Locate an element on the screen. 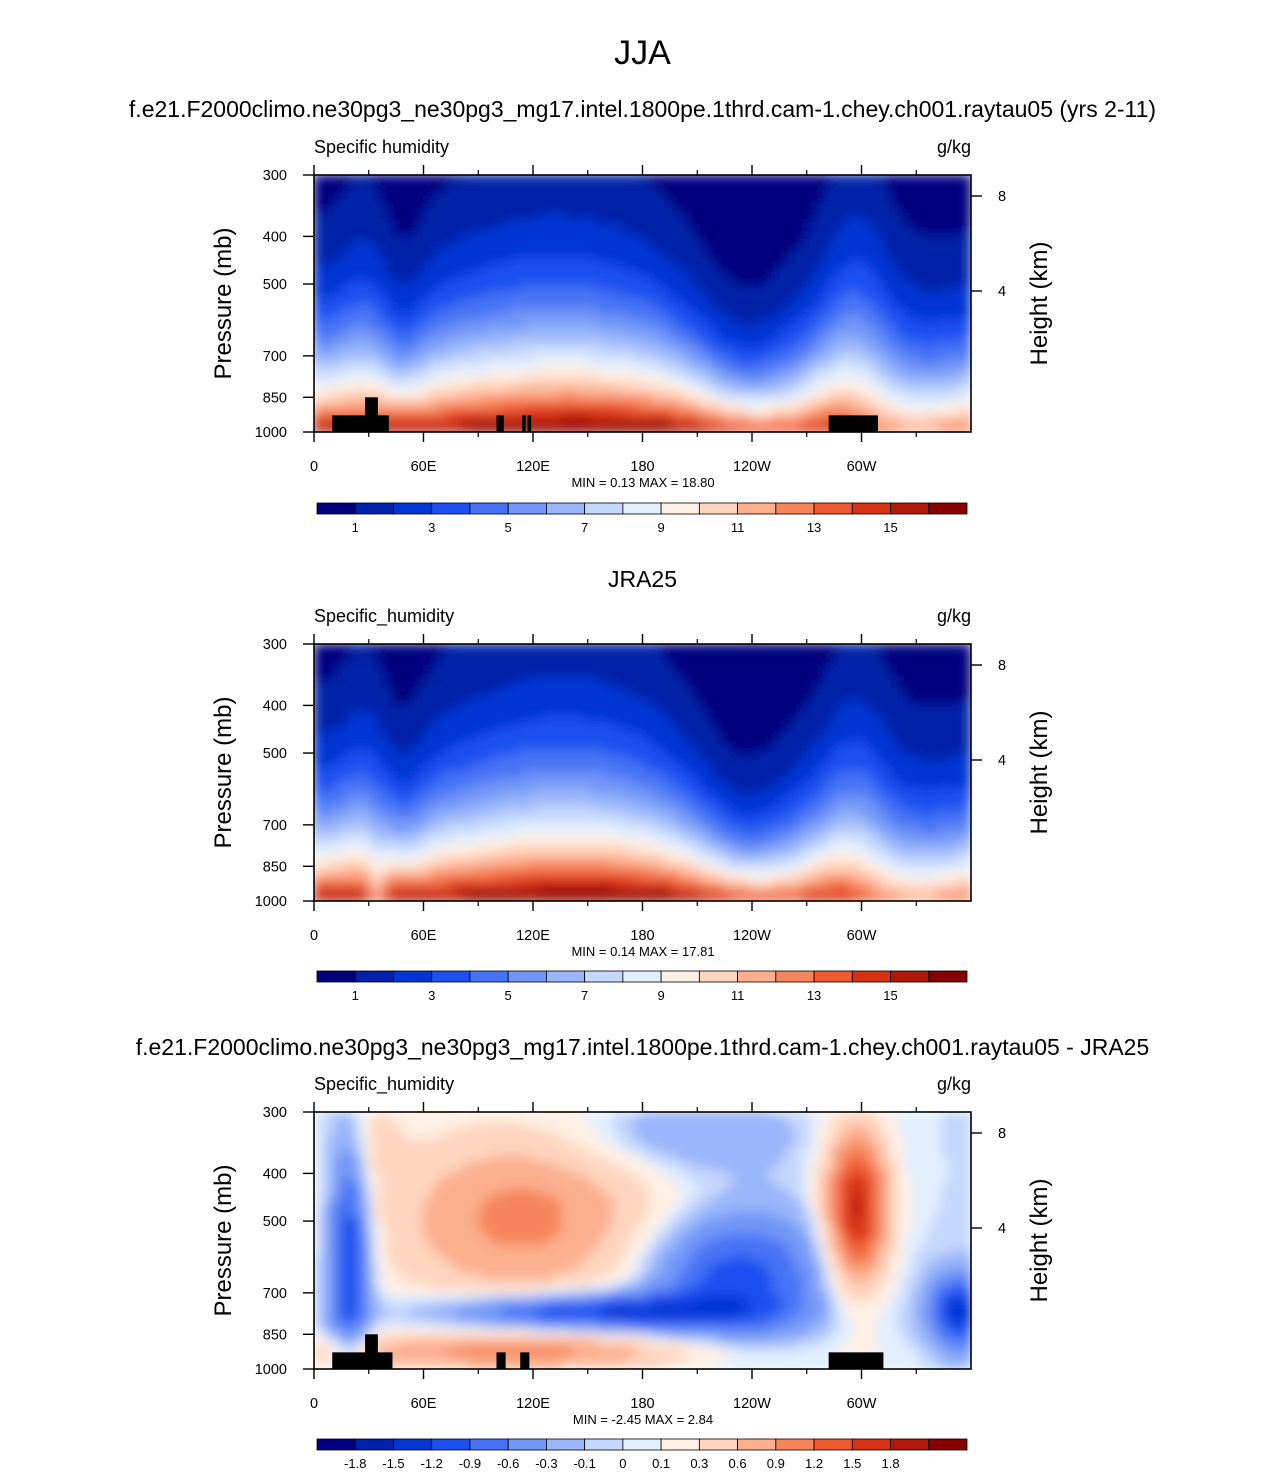 This screenshot has width=1285, height=1474. colorbar: 1 3 5 7 9 11 13 15 is located at coordinates (642, 518).